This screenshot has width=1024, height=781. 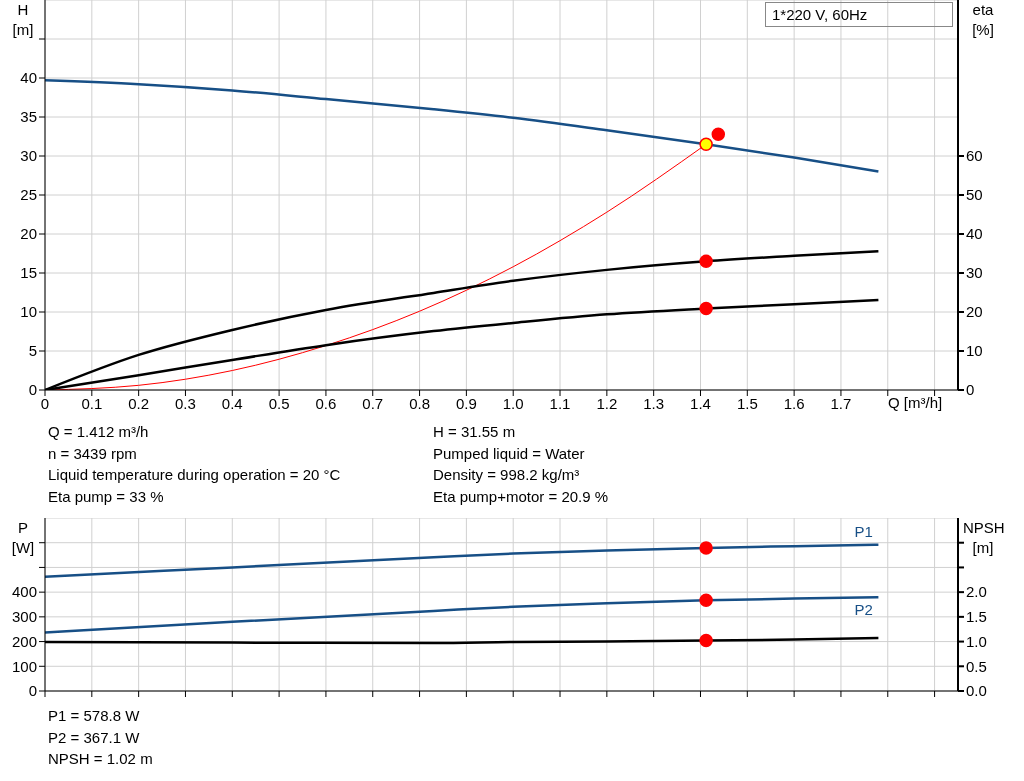 What do you see at coordinates (794, 403) in the screenshot?
I see `x-tick-label: 1.6` at bounding box center [794, 403].